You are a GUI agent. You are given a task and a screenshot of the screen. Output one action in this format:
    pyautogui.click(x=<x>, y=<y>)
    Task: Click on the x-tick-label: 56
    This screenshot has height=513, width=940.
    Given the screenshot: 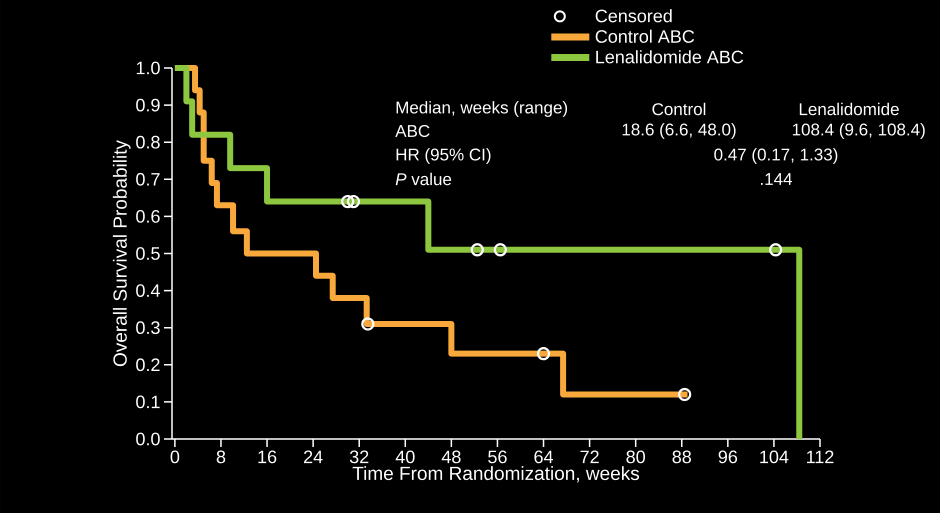 What is the action you would take?
    pyautogui.click(x=497, y=457)
    